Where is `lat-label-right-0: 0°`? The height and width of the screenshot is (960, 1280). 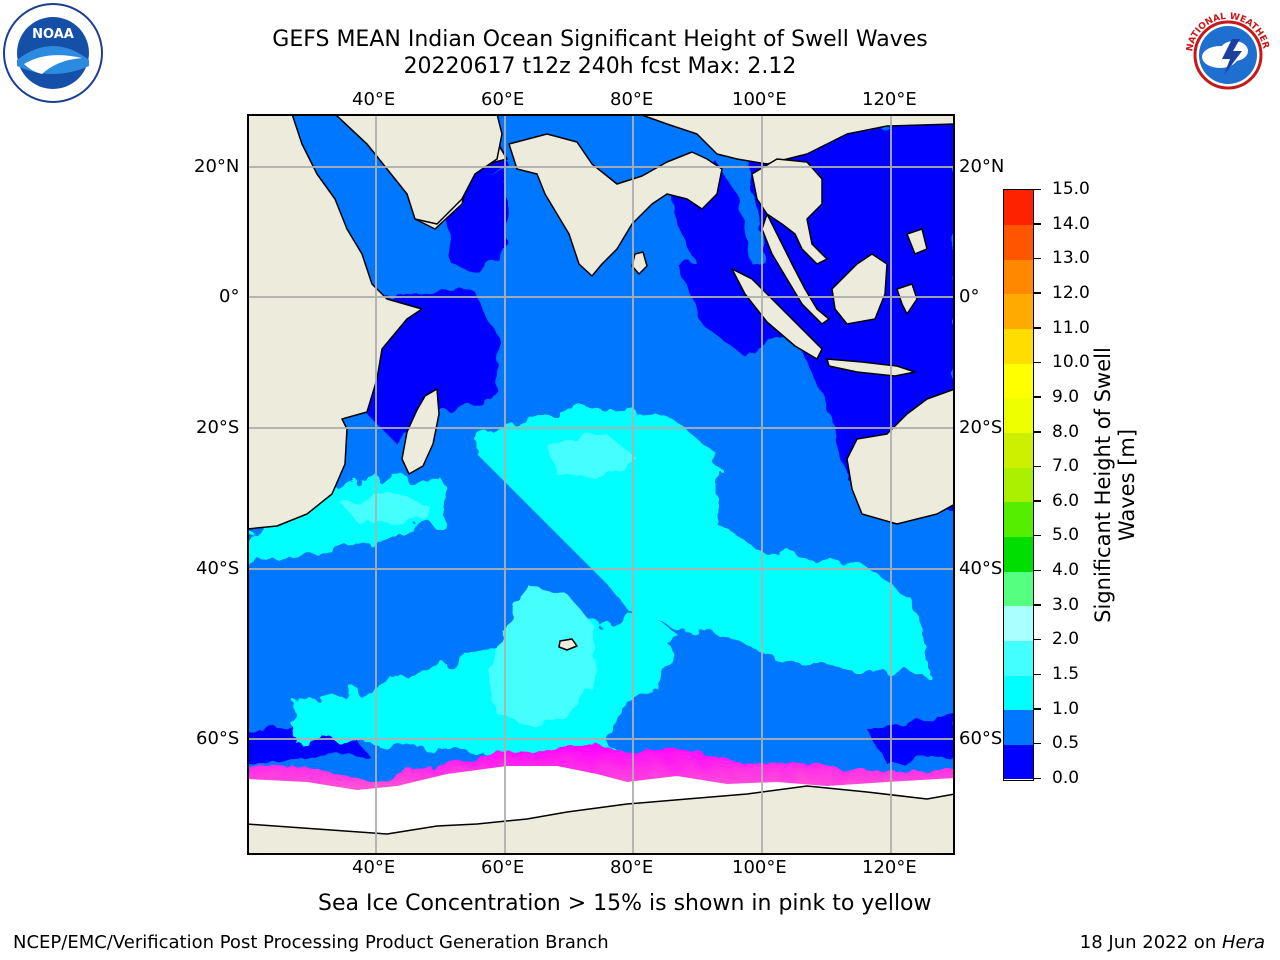
lat-label-right-0: 0° is located at coordinates (969, 296).